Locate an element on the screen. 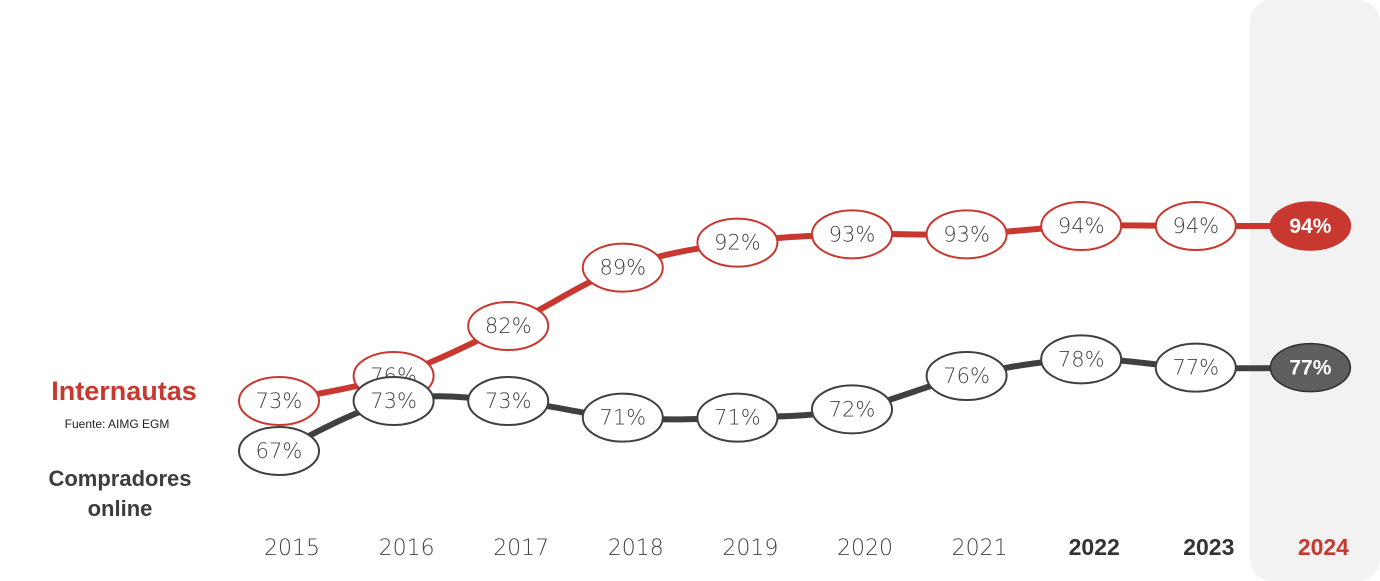 The image size is (1380, 581). marker-internautas-2022 is located at coordinates (1081, 226).